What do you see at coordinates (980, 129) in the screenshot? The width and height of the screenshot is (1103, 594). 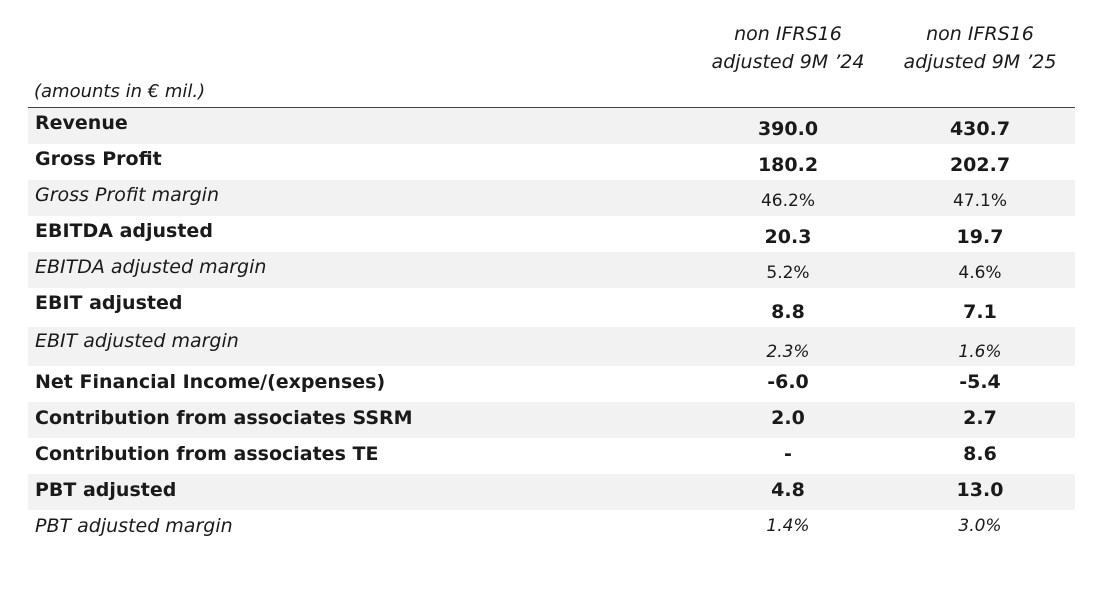 I see `value-9m-25: 430.7` at bounding box center [980, 129].